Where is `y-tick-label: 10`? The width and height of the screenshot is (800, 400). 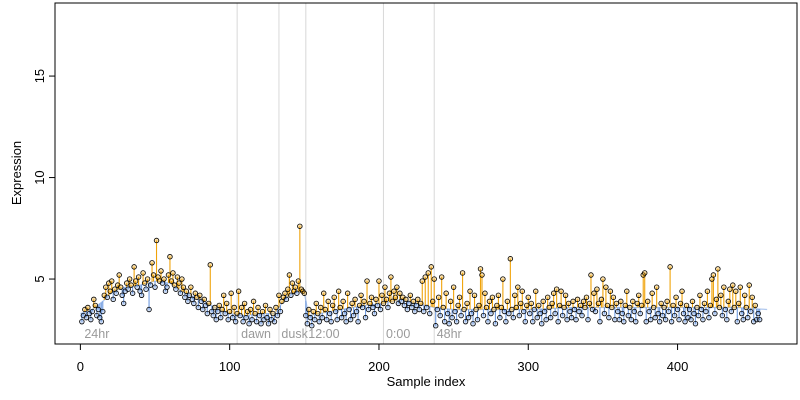
y-tick-label: 10 is located at coordinates (39, 177).